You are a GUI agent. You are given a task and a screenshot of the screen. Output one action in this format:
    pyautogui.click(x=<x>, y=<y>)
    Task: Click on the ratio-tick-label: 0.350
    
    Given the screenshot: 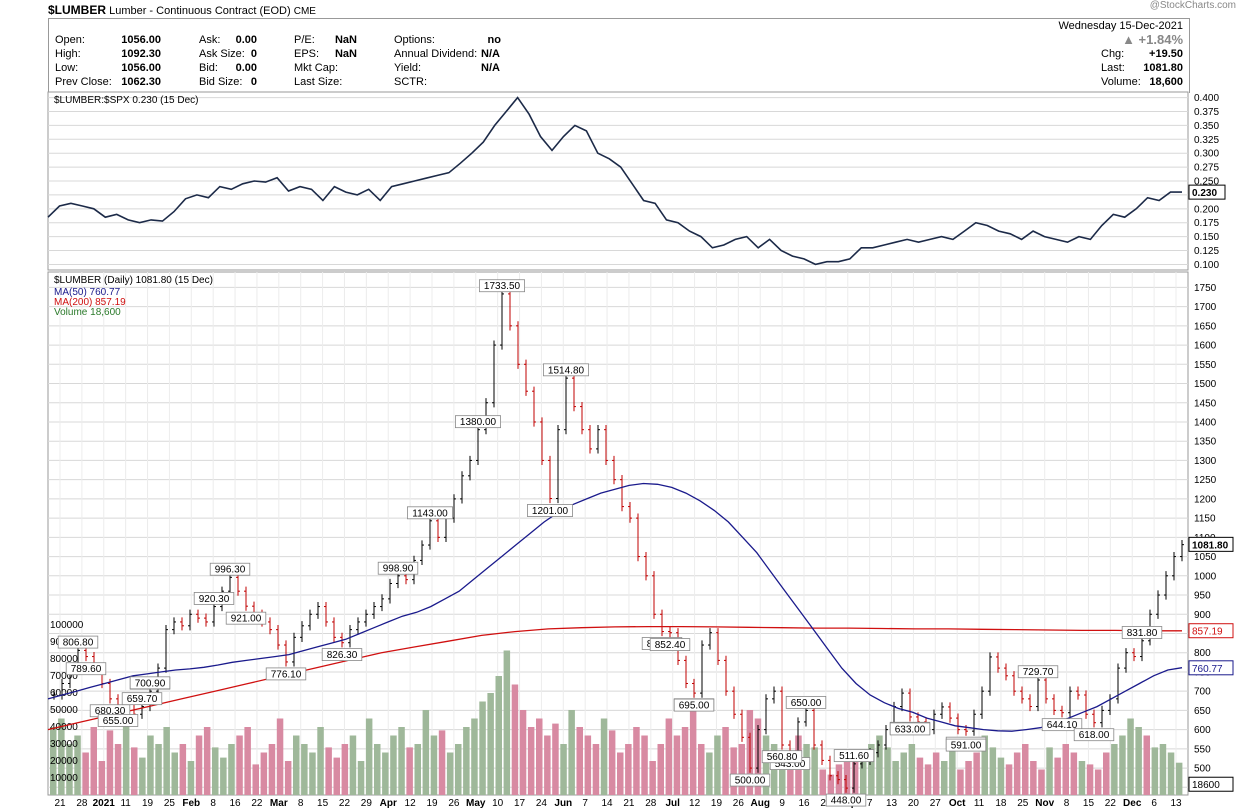 What is the action you would take?
    pyautogui.click(x=1206, y=126)
    